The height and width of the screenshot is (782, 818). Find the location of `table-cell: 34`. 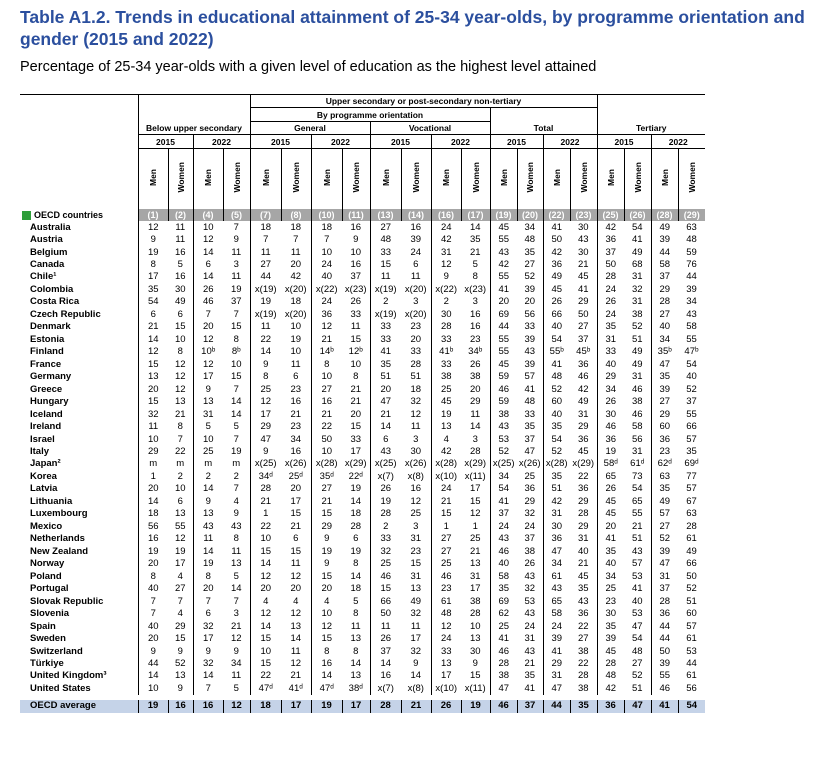

table-cell: 34 is located at coordinates (236, 663).